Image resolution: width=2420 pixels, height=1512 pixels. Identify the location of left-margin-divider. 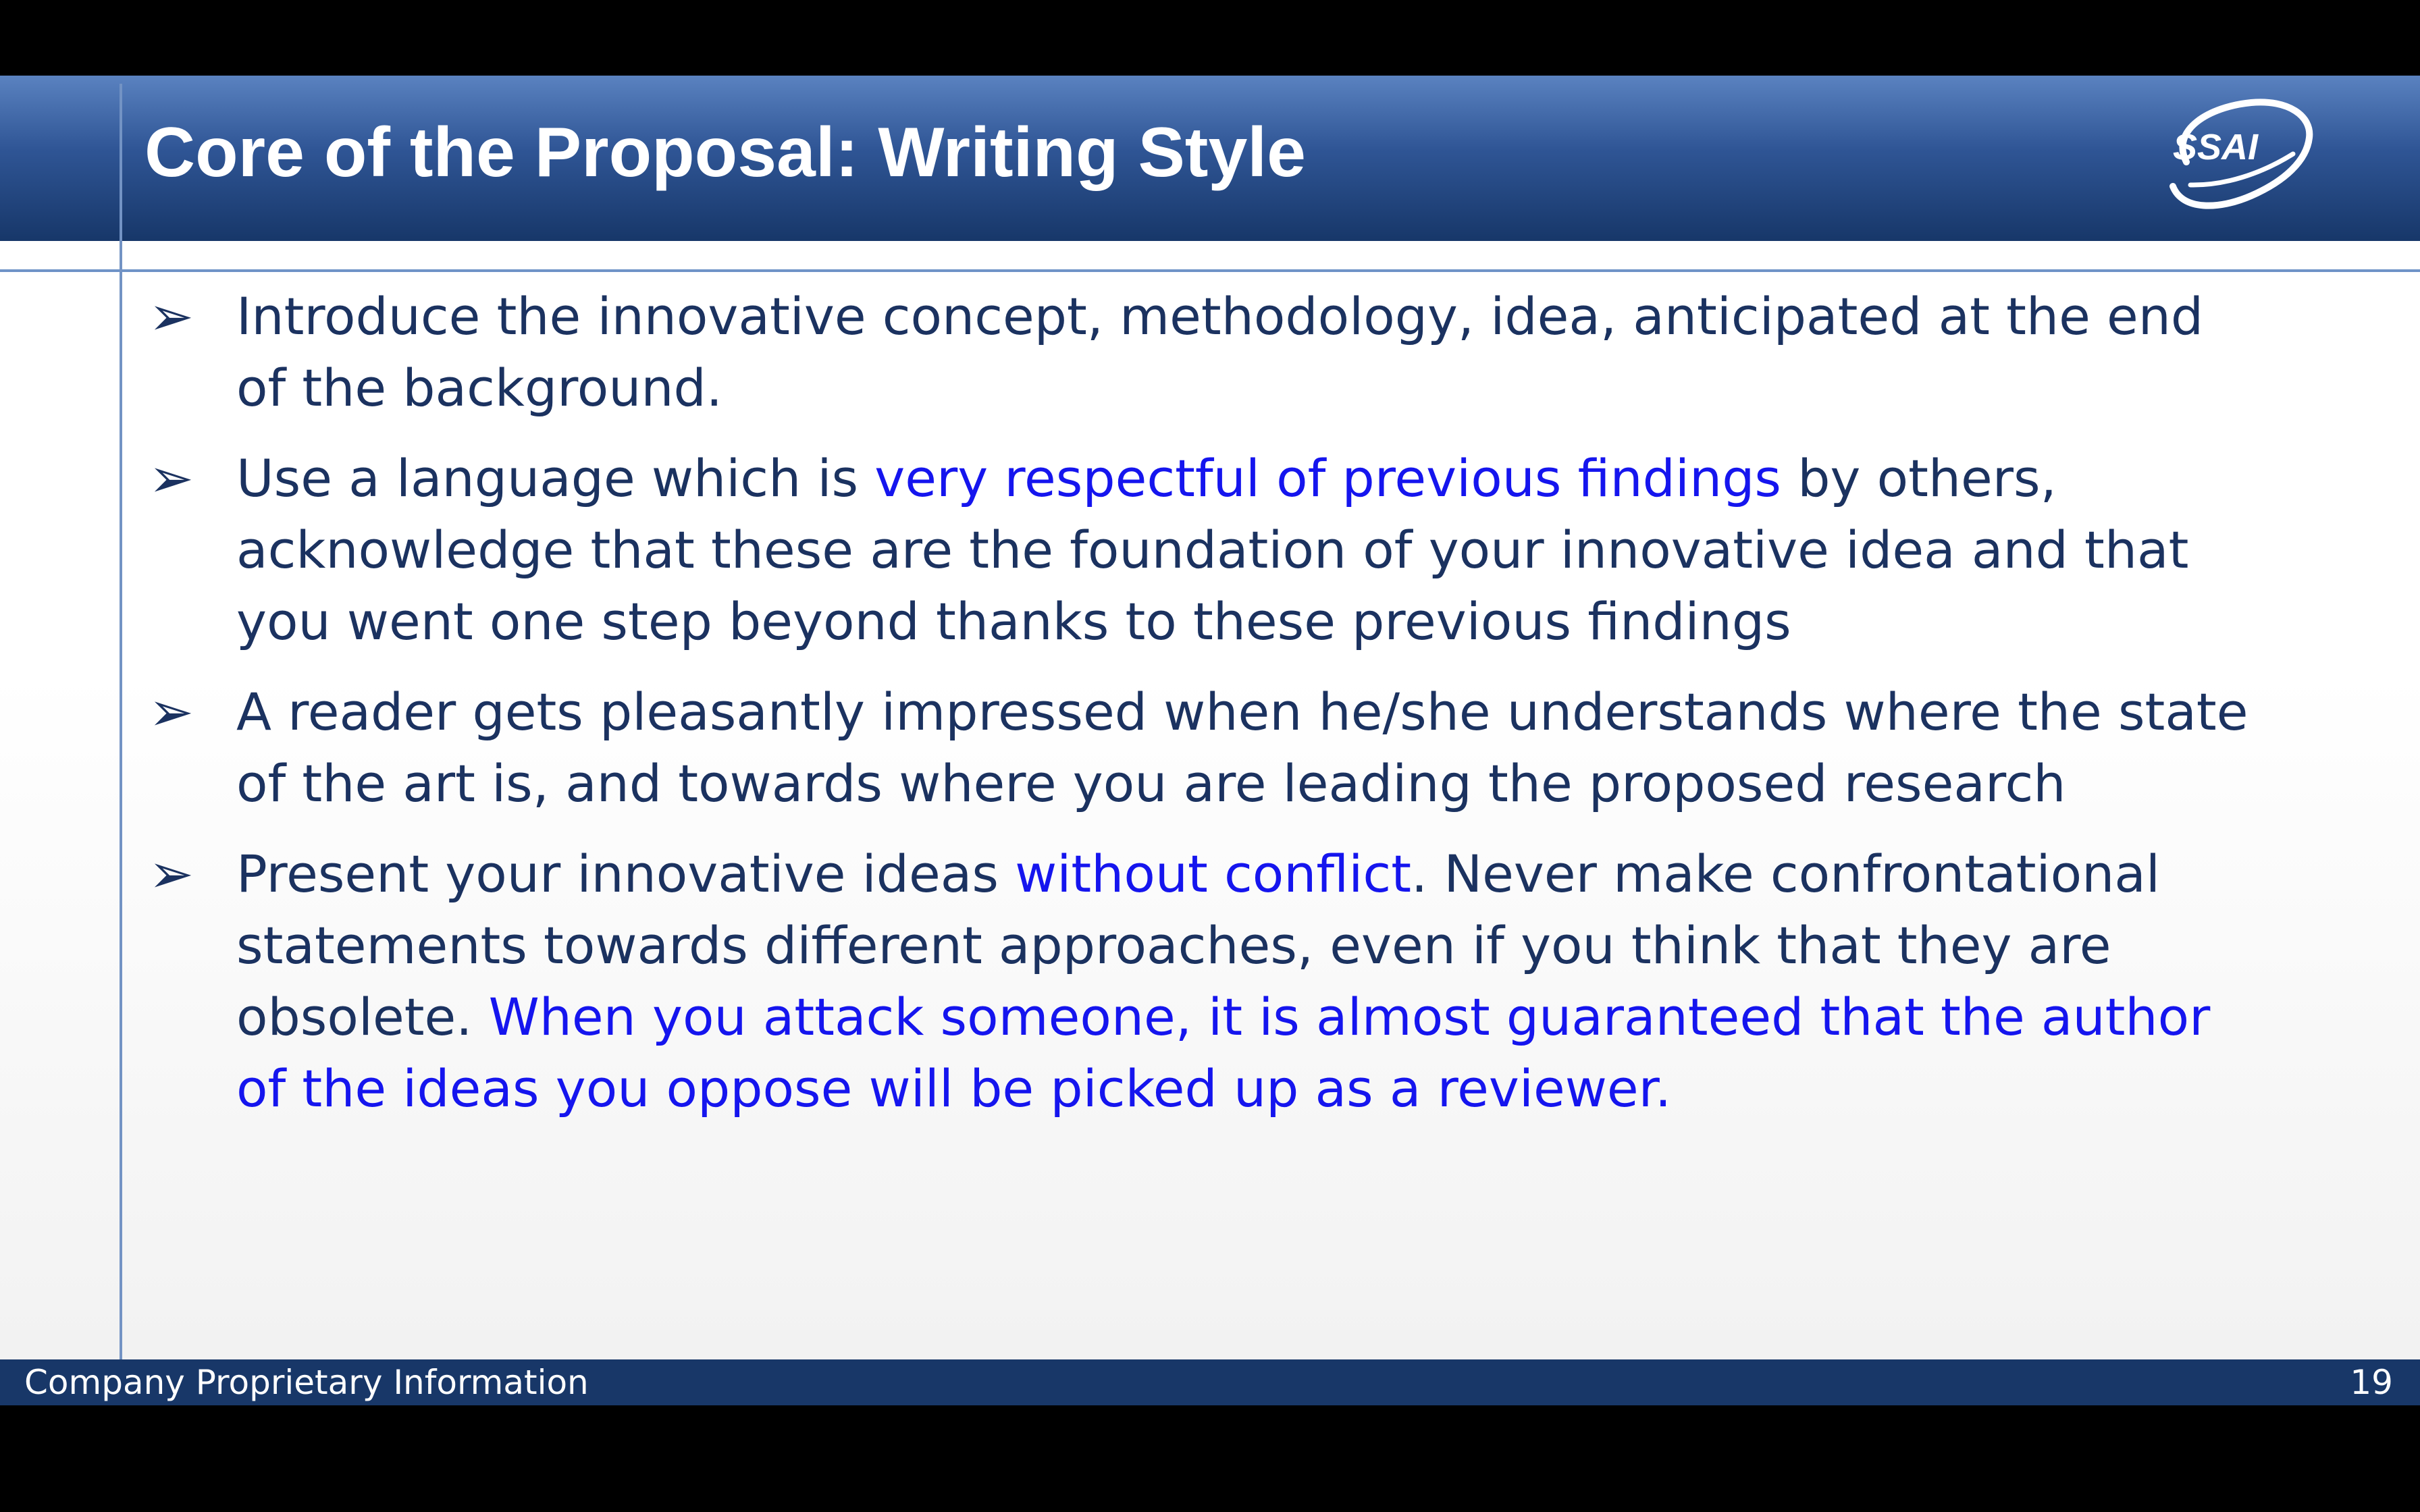
(121, 725).